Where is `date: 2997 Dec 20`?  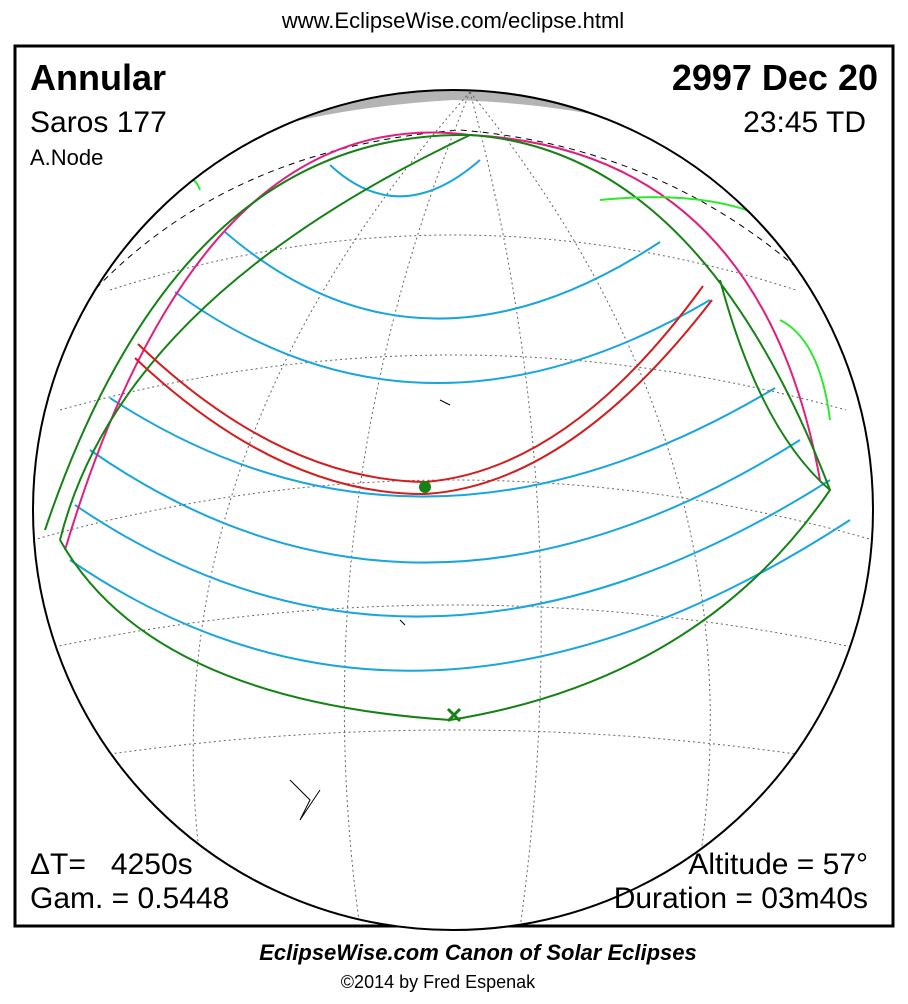
date: 2997 Dec 20 is located at coordinates (775, 77).